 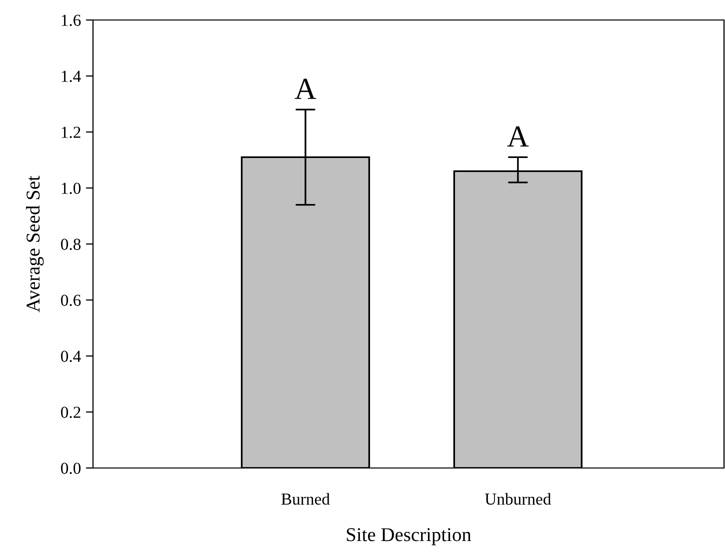 What do you see at coordinates (71, 132) in the screenshot?
I see `y-tick-label: 1.2` at bounding box center [71, 132].